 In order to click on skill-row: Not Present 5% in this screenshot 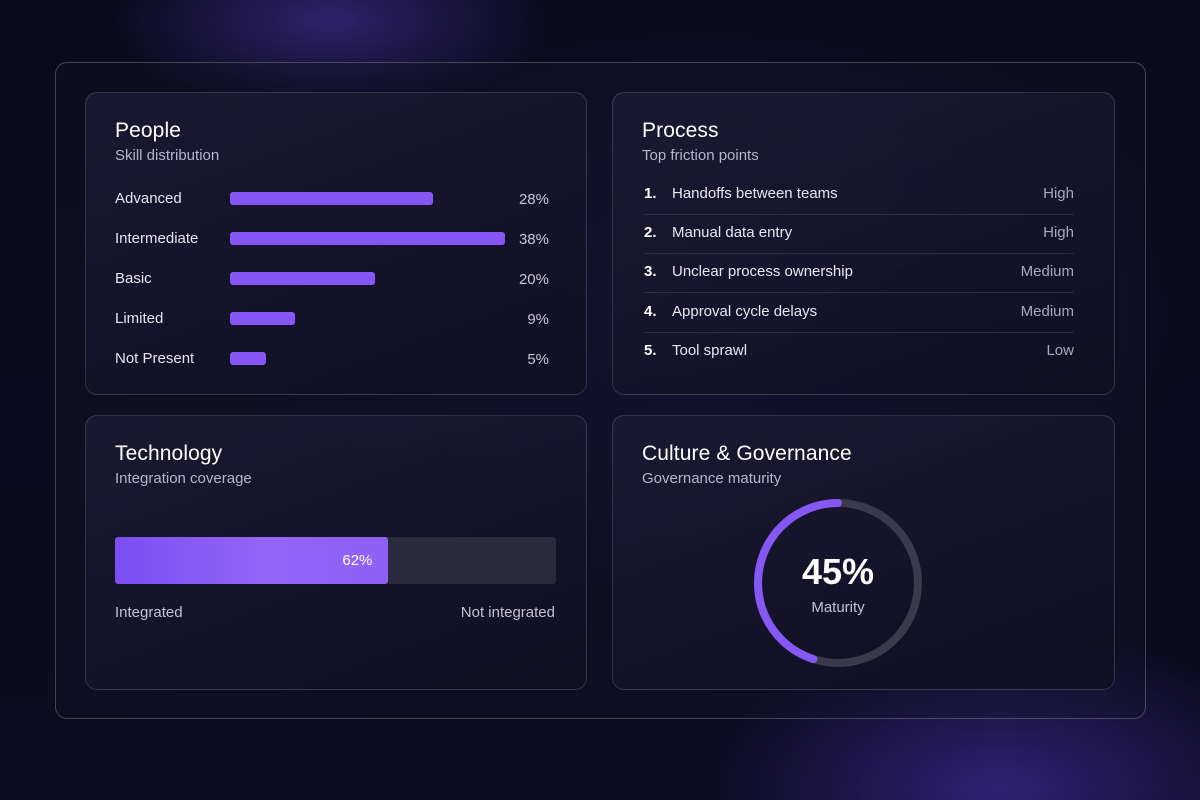, I will do `click(335, 359)`.